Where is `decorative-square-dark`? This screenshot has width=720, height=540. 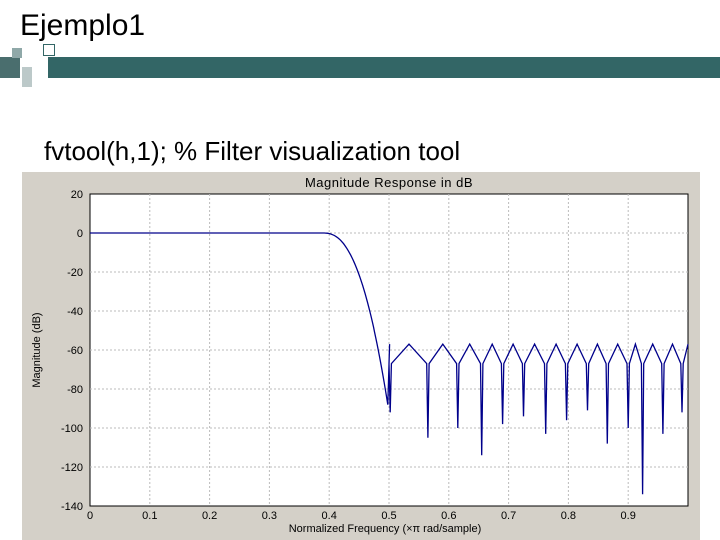 decorative-square-dark is located at coordinates (10, 67).